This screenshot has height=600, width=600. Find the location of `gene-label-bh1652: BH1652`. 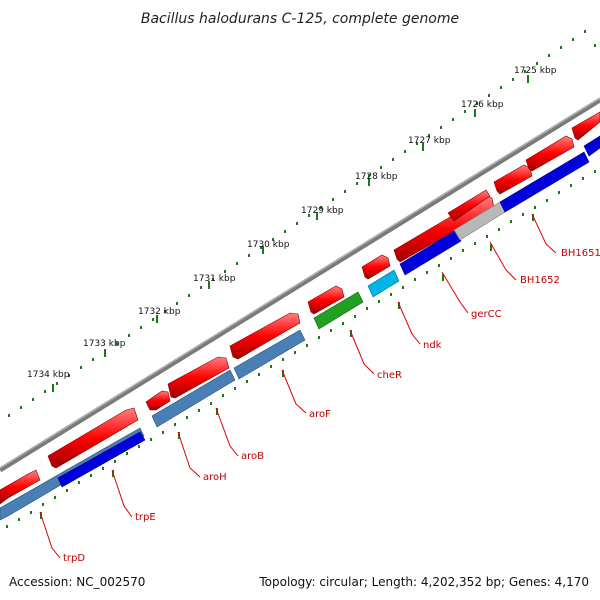

gene-label-bh1652: BH1652 is located at coordinates (540, 280).